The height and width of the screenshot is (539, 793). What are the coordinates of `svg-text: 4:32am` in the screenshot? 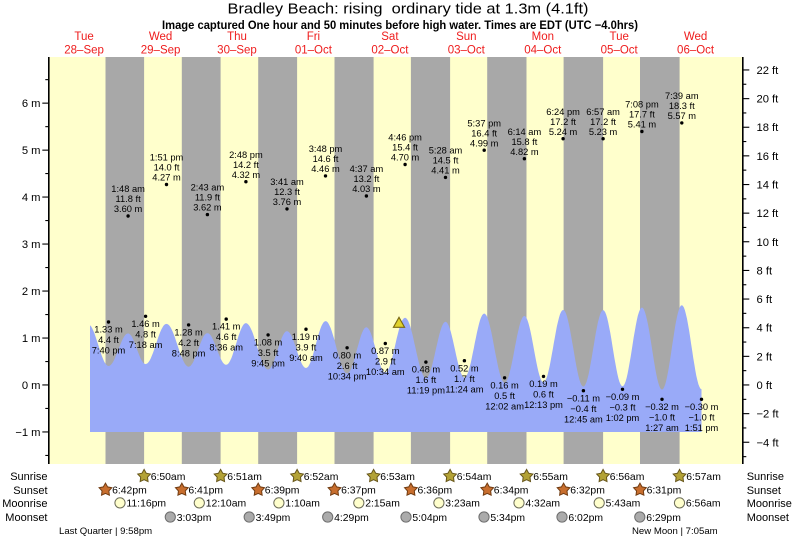 It's located at (542, 504).